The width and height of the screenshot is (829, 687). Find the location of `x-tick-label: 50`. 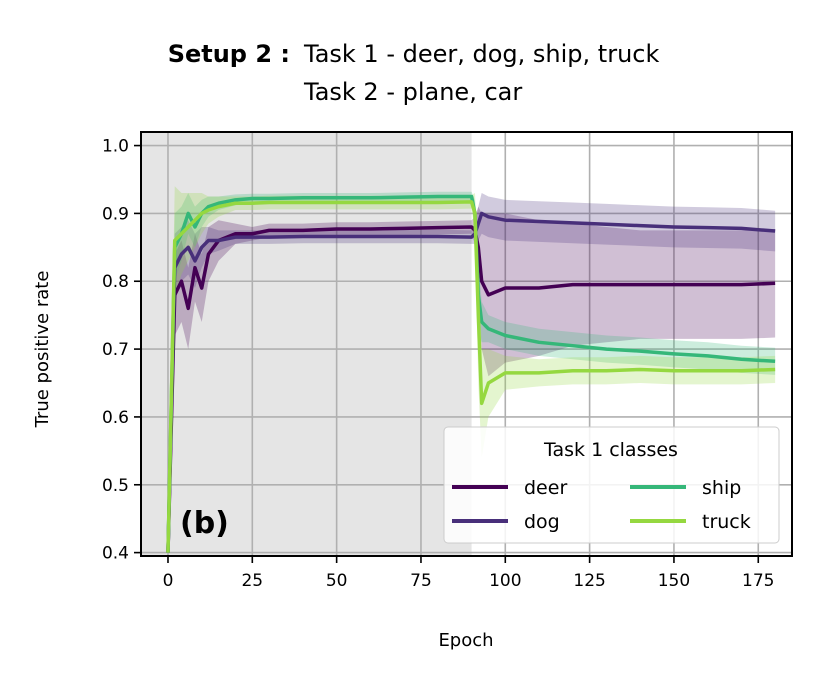

x-tick-label: 50 is located at coordinates (337, 581).